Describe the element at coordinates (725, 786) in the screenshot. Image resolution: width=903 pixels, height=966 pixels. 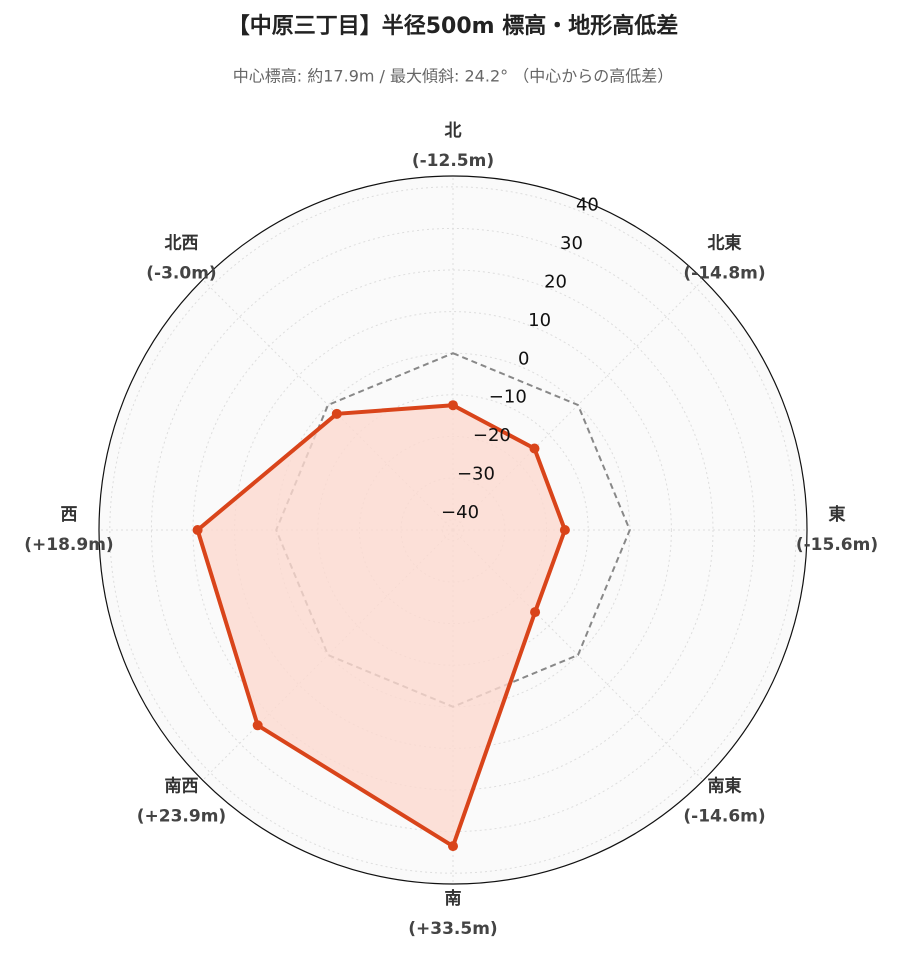
I see `category-label: 南東` at that location.